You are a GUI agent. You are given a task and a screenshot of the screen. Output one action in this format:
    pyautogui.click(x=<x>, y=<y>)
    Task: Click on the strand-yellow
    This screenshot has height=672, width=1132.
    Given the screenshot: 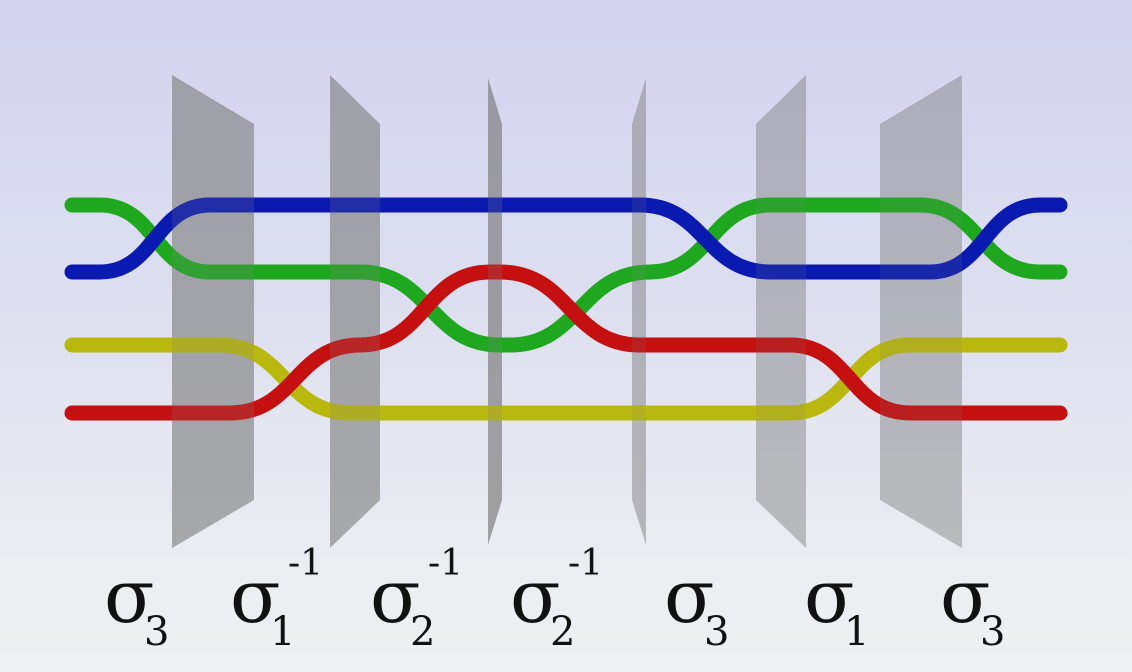 What is the action you would take?
    pyautogui.click(x=566, y=379)
    